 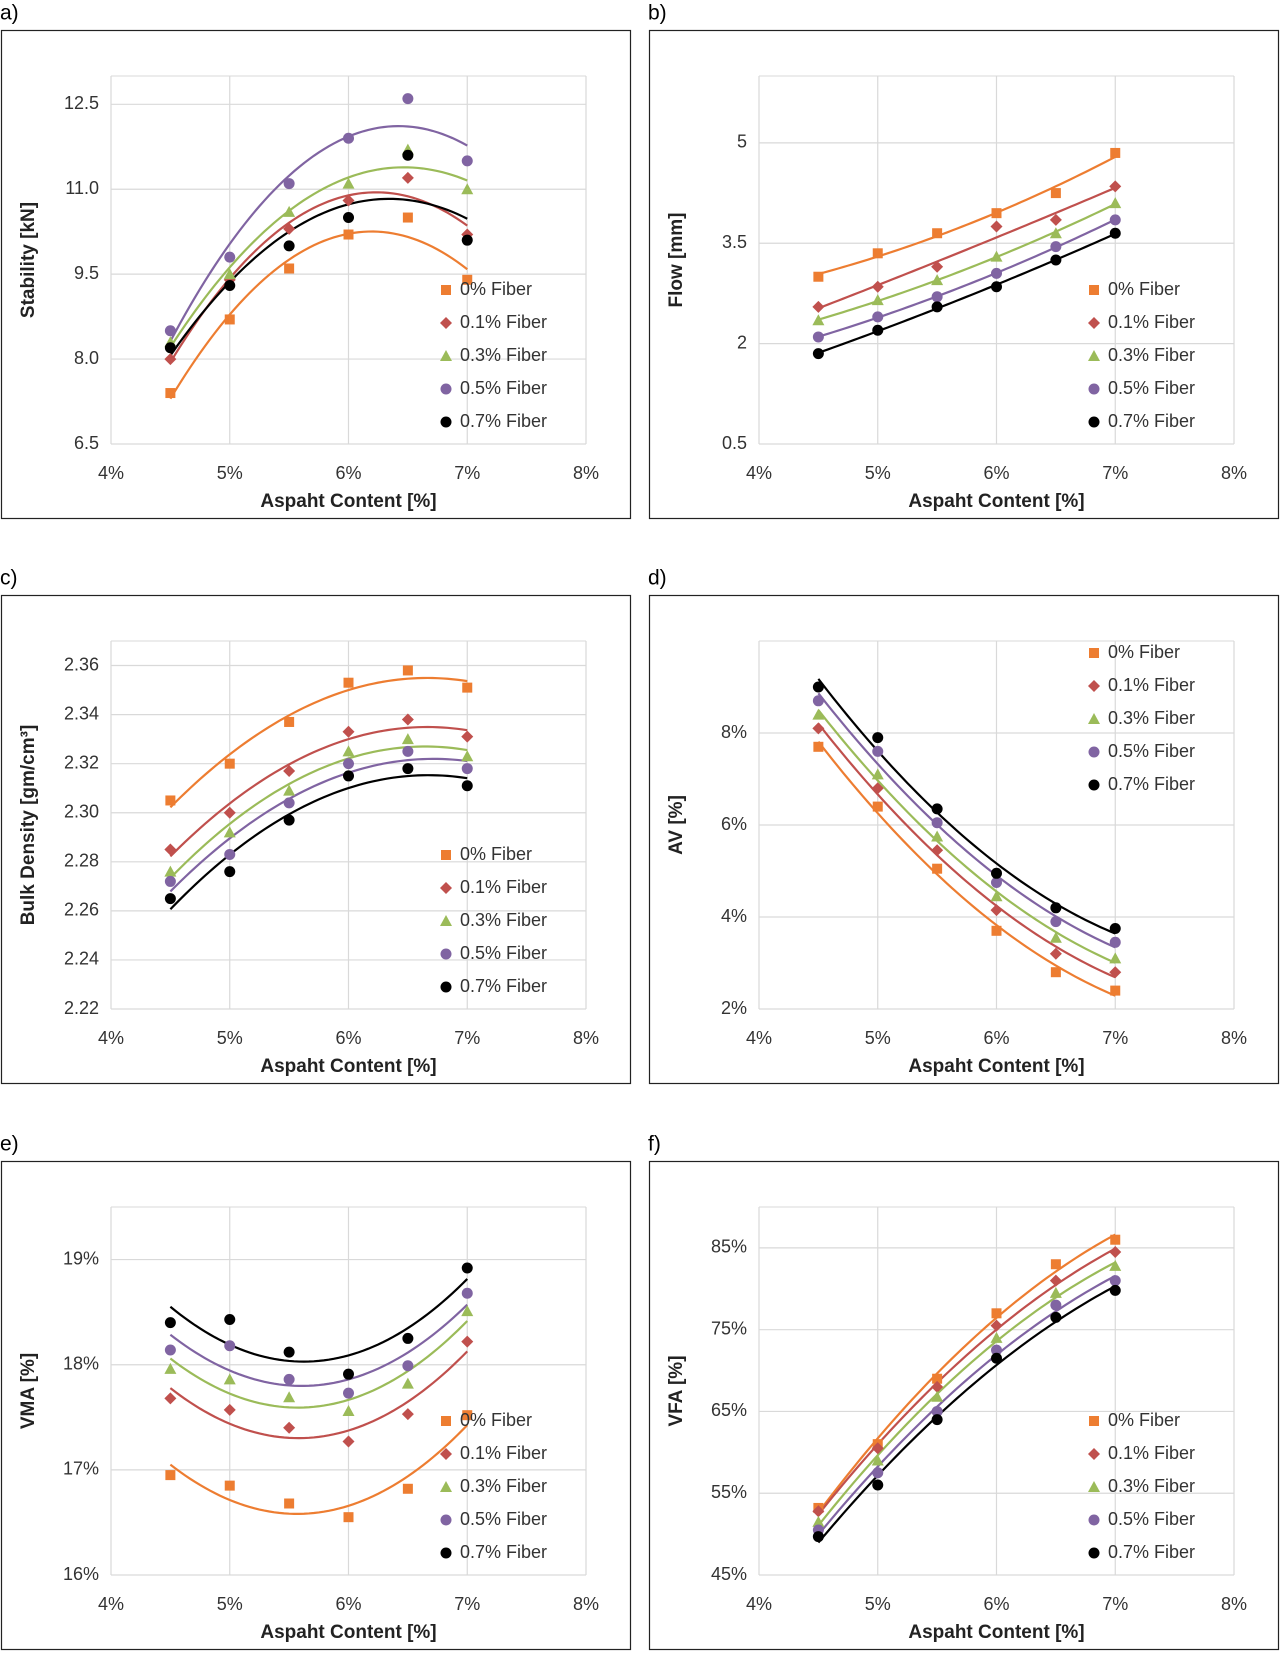 I want to click on y-tick-label: 3.5, so click(x=734, y=242).